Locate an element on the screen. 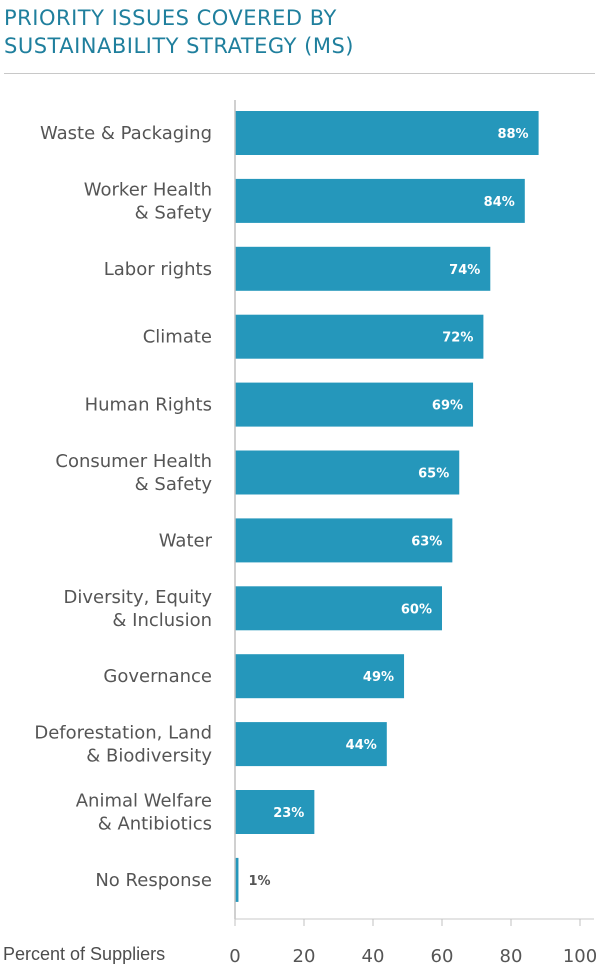 Image resolution: width=600 pixels, height=973 pixels. x-tick-label: 80 is located at coordinates (511, 956).